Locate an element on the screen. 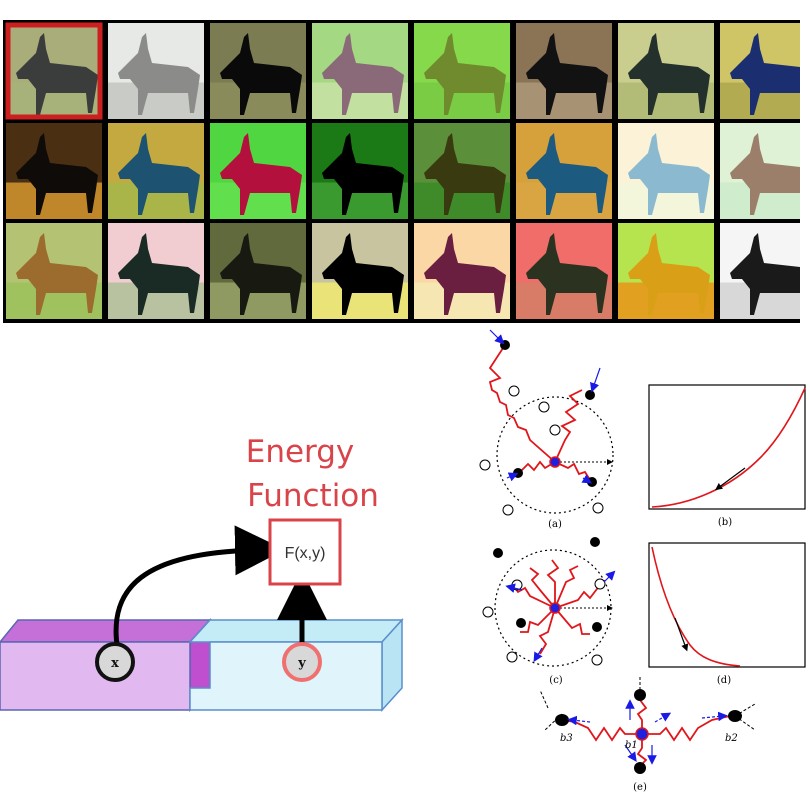 The height and width of the screenshot is (810, 810). diagram-d: (d) is located at coordinates (727, 614).